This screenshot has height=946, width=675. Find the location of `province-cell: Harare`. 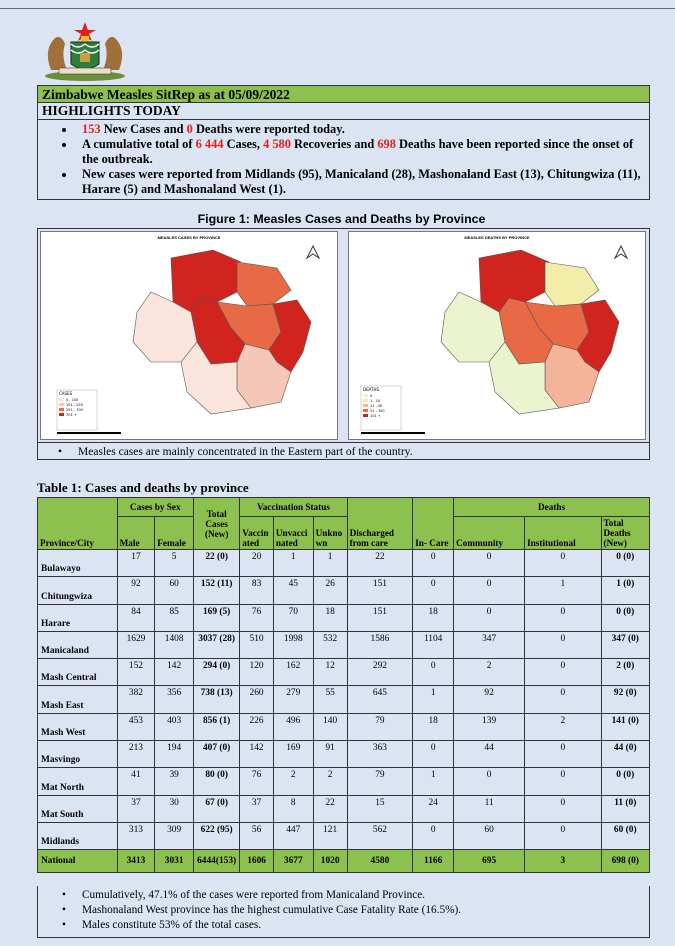

province-cell: Harare is located at coordinates (77, 617).